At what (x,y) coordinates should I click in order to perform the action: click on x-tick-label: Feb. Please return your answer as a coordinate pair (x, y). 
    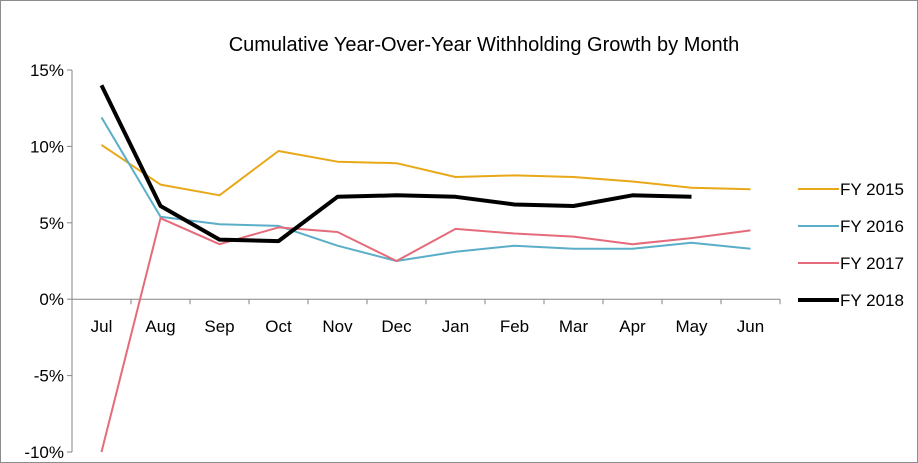
    Looking at the image, I should click on (514, 326).